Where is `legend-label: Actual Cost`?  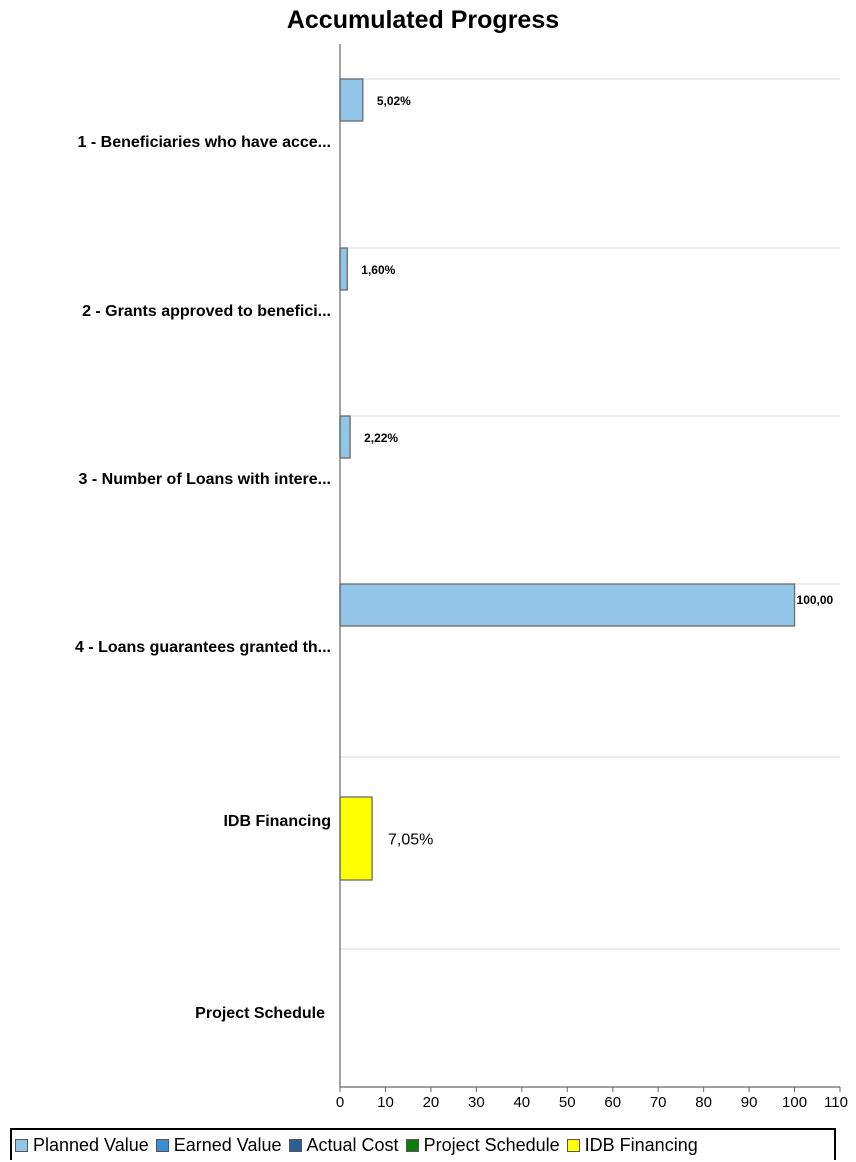
legend-label: Actual Cost is located at coordinates (352, 1144).